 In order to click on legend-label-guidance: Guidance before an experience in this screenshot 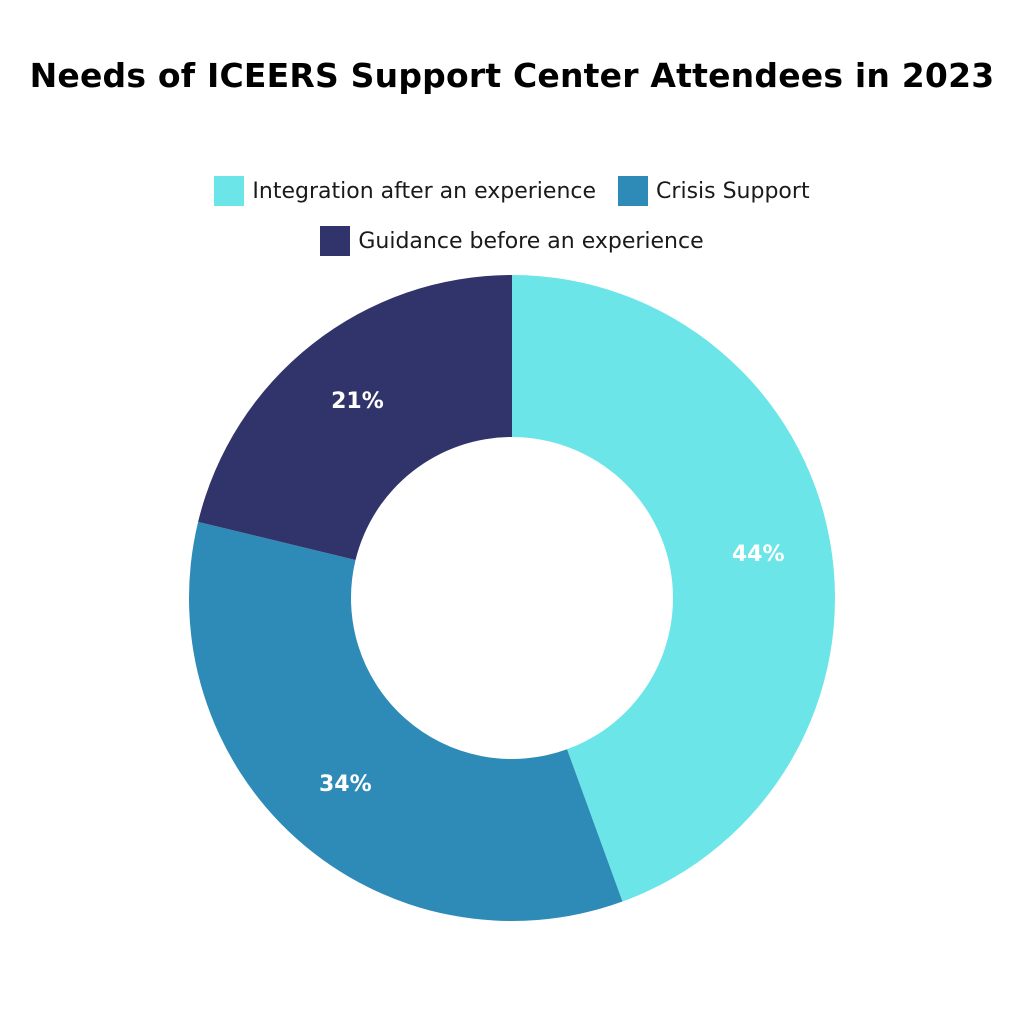, I will do `click(531, 241)`.